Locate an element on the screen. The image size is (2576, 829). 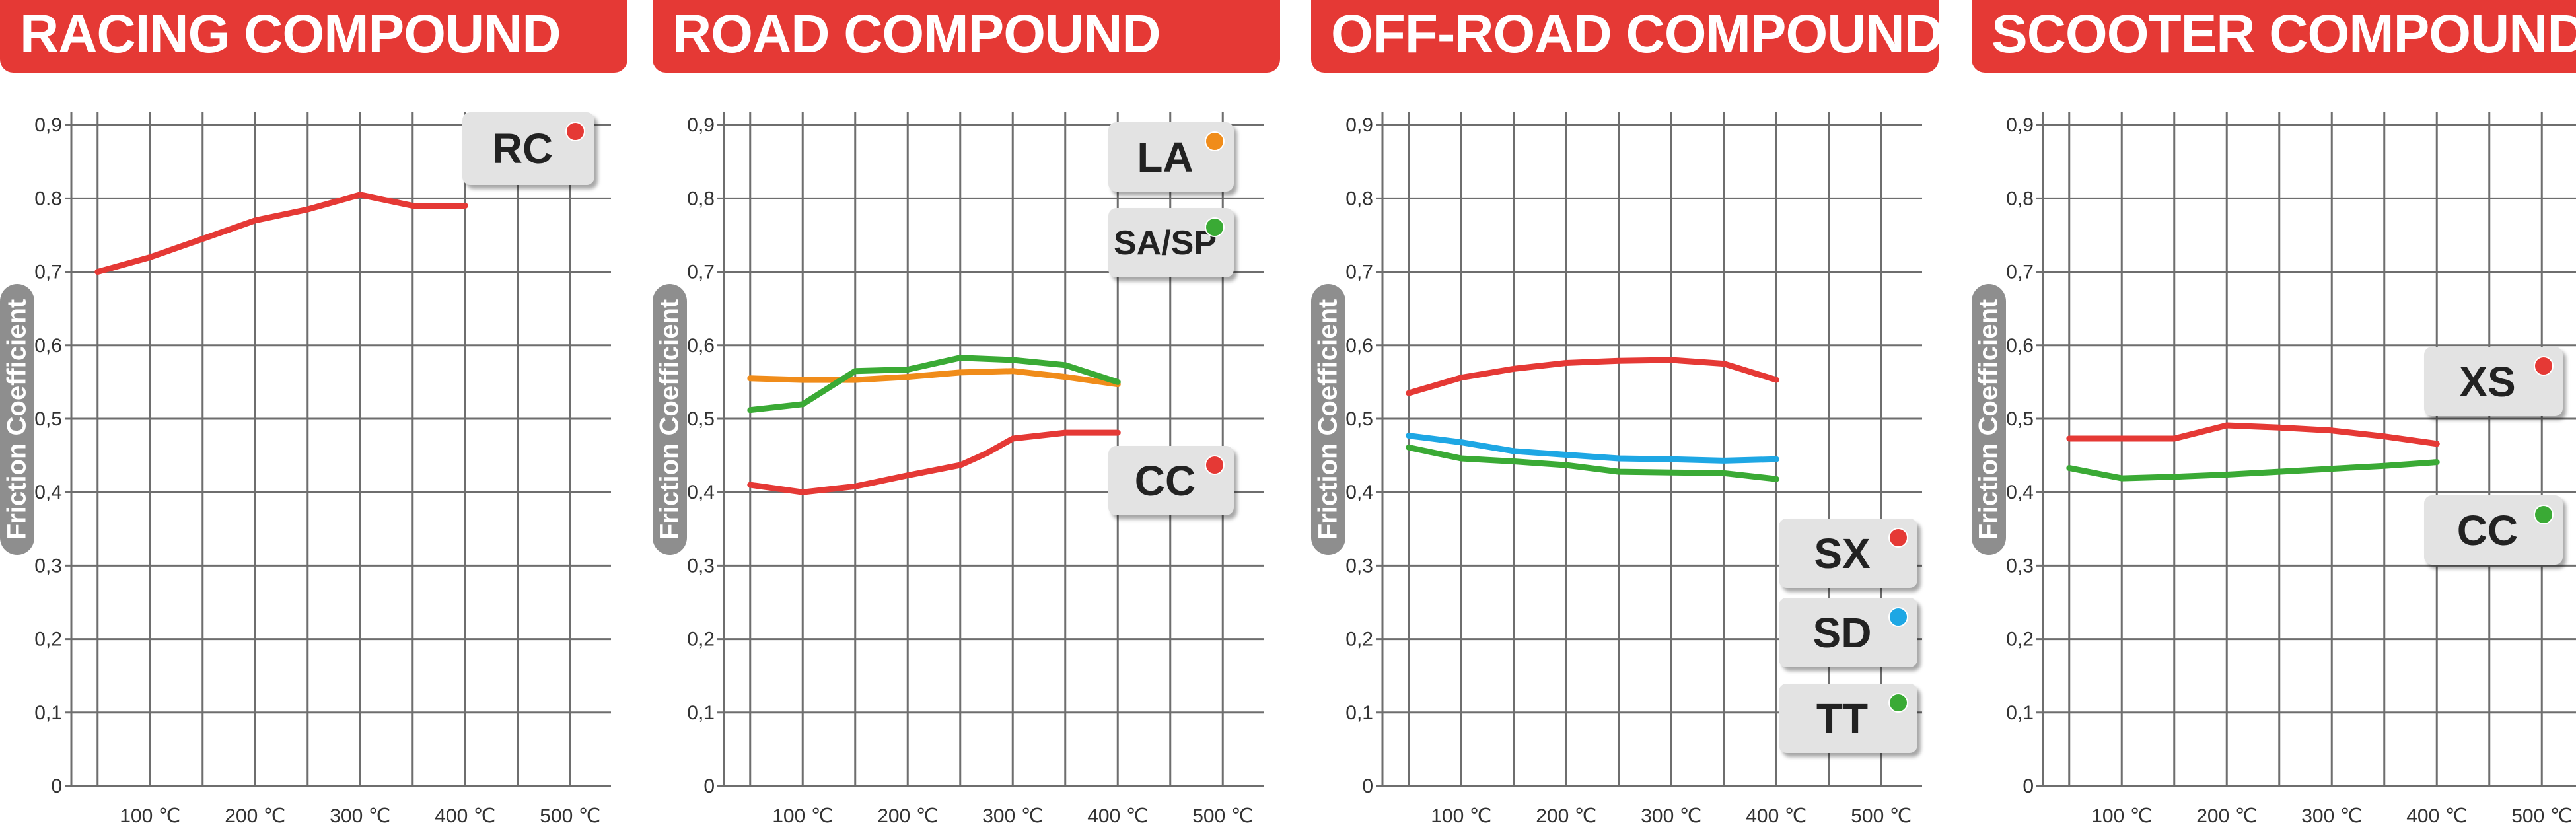
chart-title-banner: SCOOTER COMPOUND is located at coordinates (2274, 36).